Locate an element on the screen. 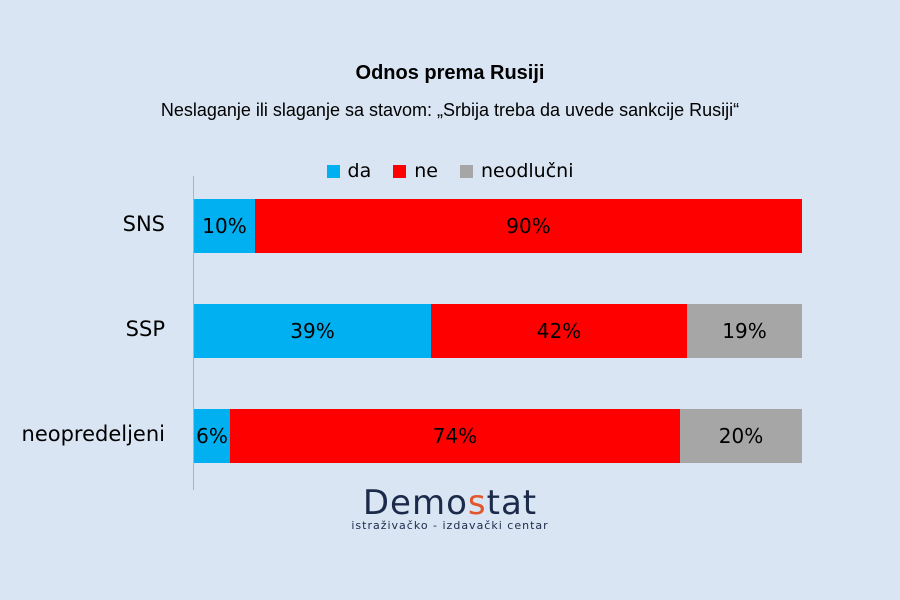 The width and height of the screenshot is (900, 600). bar-sns: 10% 90% is located at coordinates (498, 226).